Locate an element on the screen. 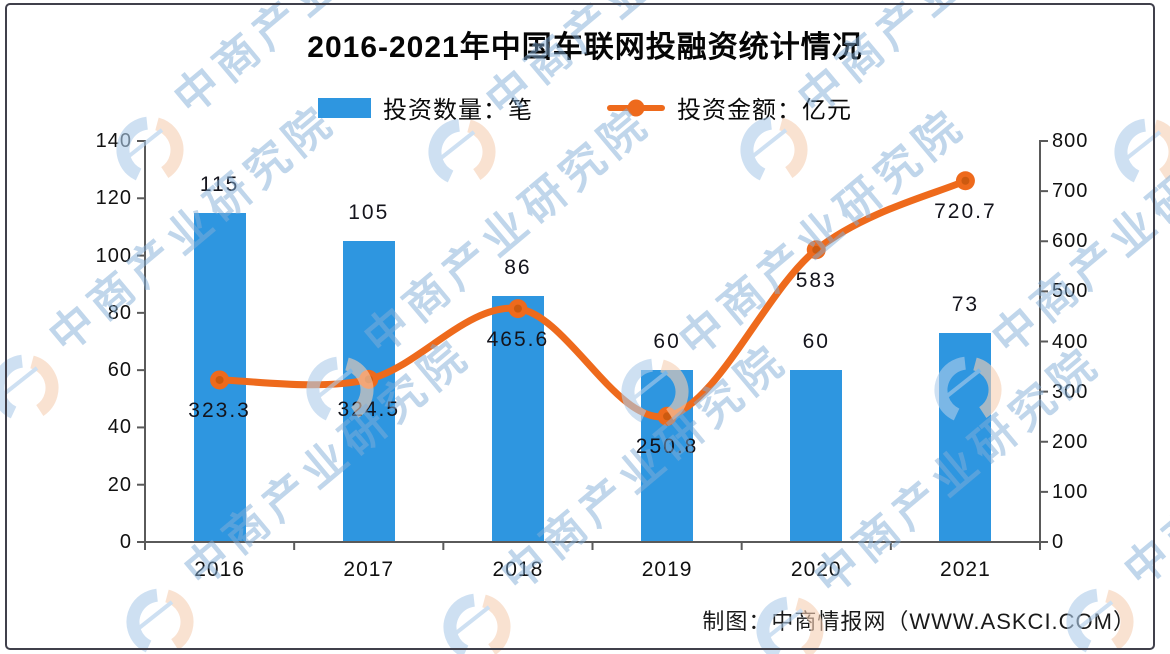 The width and height of the screenshot is (1170, 654). right-axis-tick-label: 800 is located at coordinates (1070, 141).